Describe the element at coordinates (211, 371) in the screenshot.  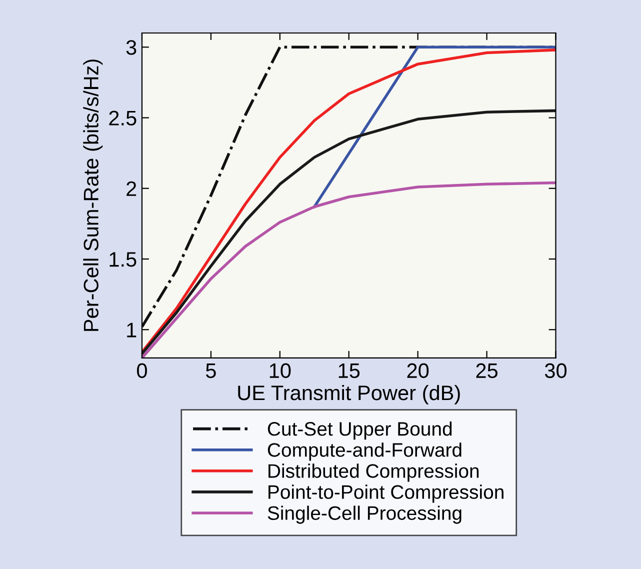
I see `x-tick-label: 5` at that location.